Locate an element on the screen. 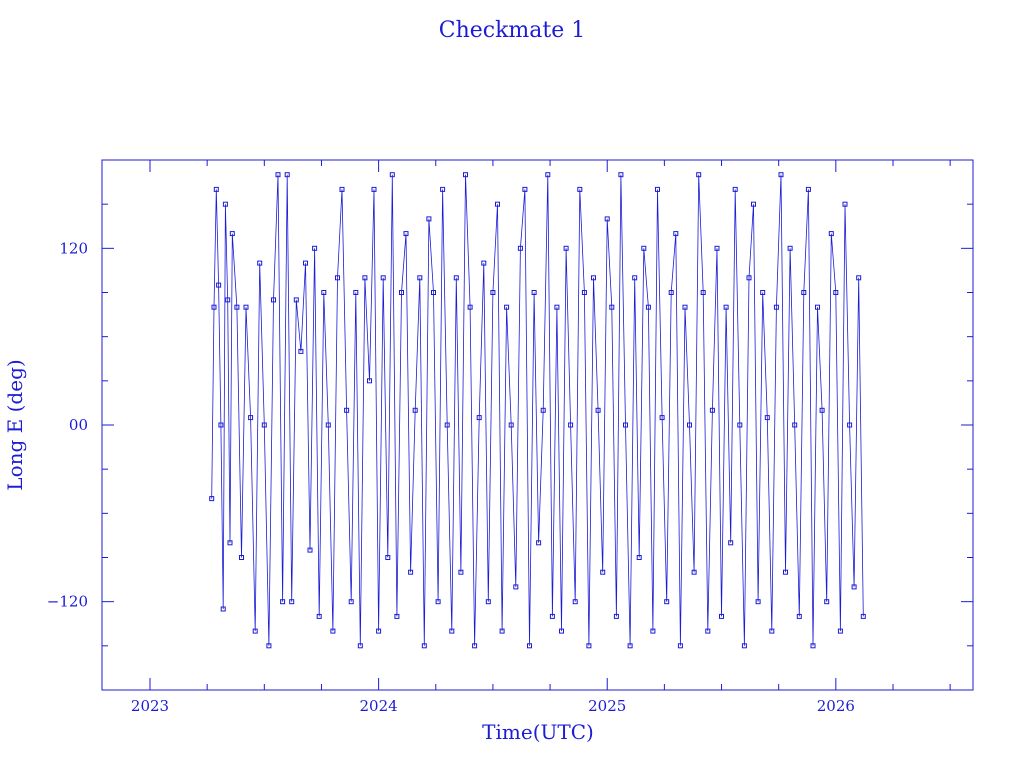  y-tick-label: −120 is located at coordinates (67, 602).